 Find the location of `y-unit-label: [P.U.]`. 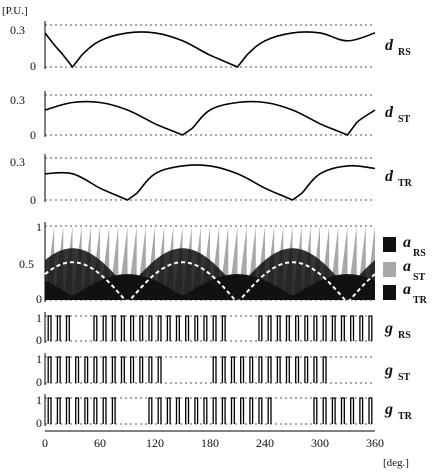

y-unit-label: [P.U.] is located at coordinates (15, 11).